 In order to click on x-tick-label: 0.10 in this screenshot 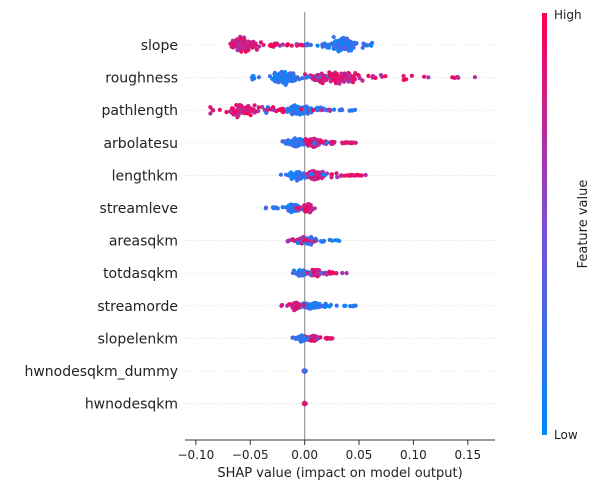, I will do `click(413, 455)`.